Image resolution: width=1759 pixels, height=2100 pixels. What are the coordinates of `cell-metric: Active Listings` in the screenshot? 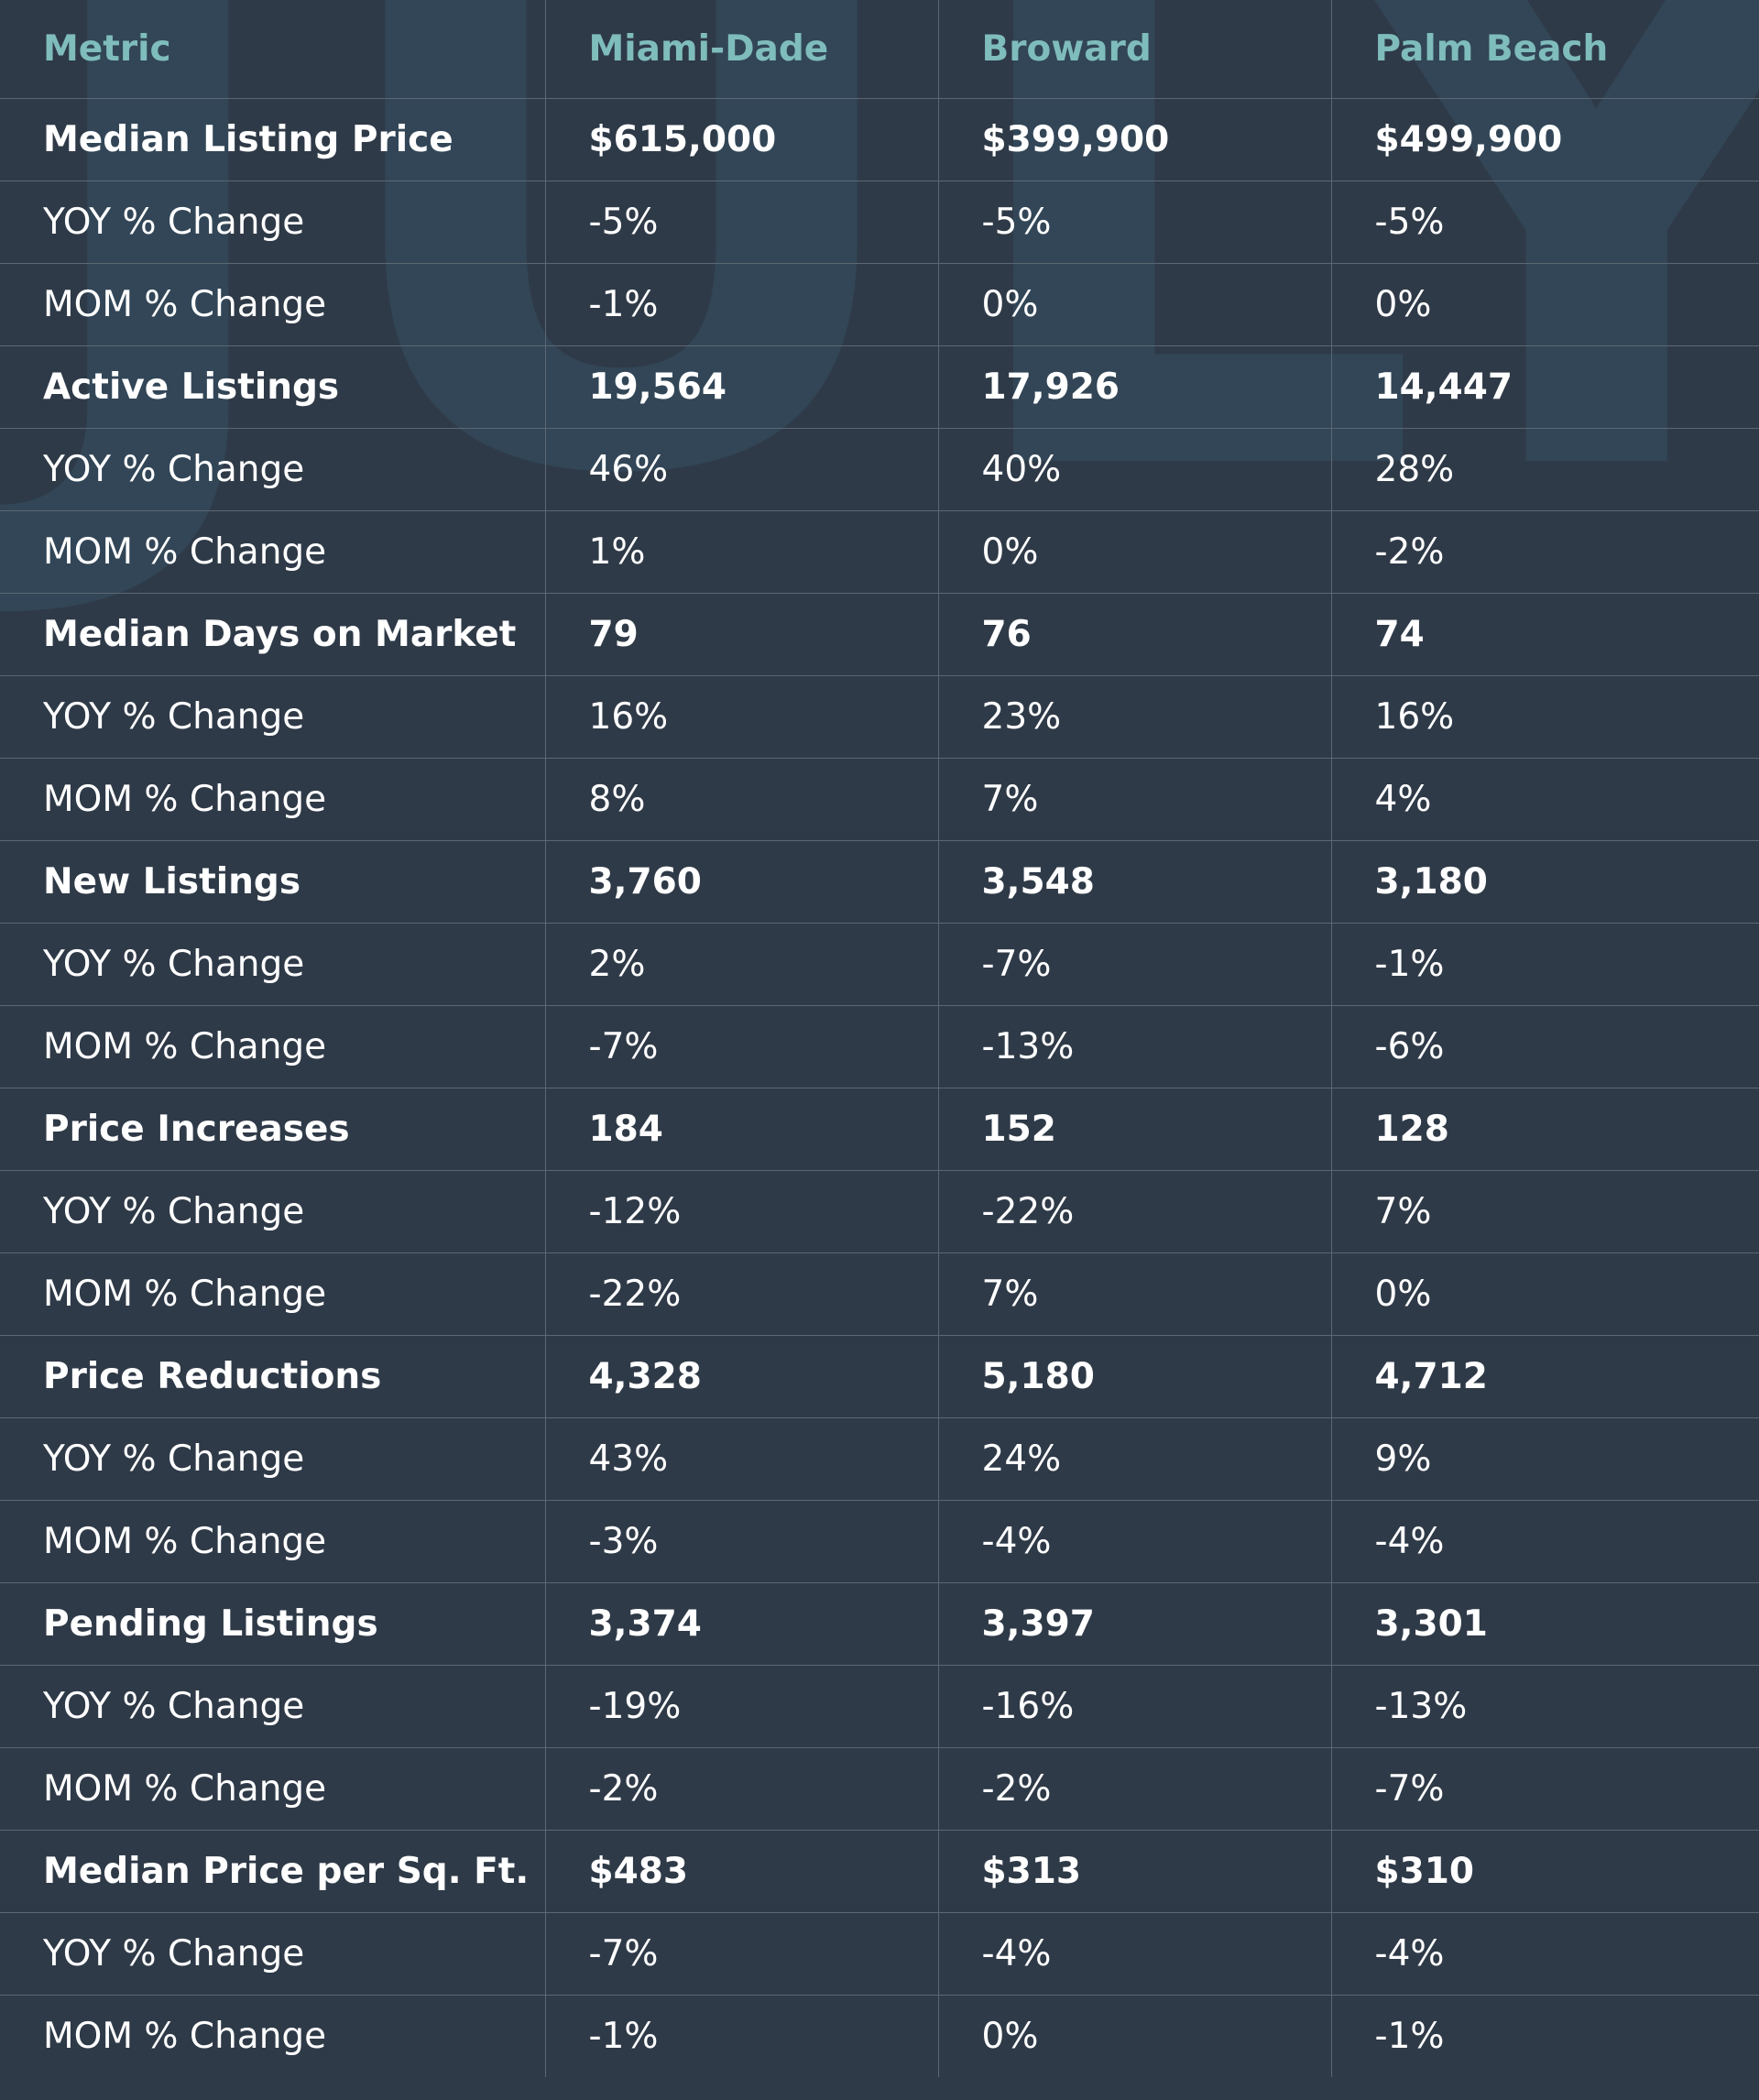 It's located at (273, 387).